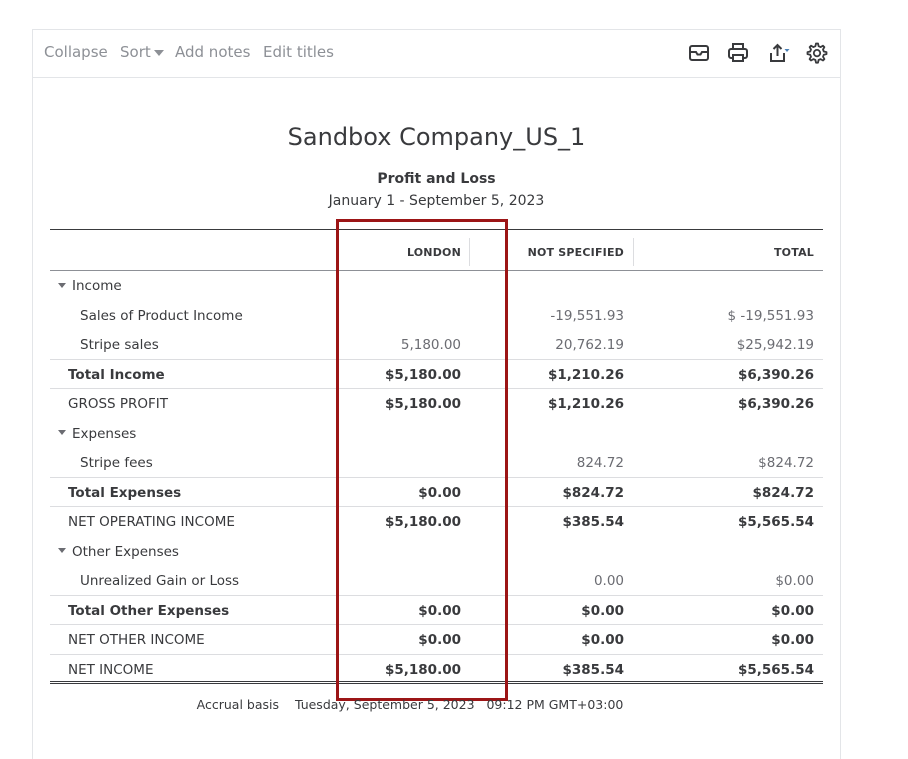  What do you see at coordinates (770, 315) in the screenshot?
I see `cell-total: $ -19,551.93` at bounding box center [770, 315].